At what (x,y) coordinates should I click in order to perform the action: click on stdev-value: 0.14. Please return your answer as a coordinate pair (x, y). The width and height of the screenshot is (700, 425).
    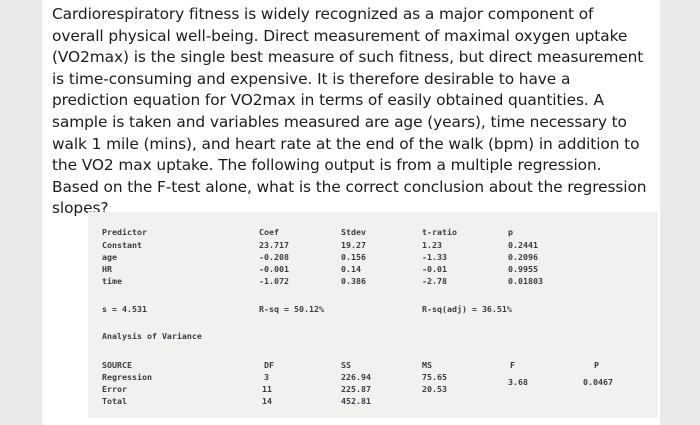
    Looking at the image, I should click on (351, 269).